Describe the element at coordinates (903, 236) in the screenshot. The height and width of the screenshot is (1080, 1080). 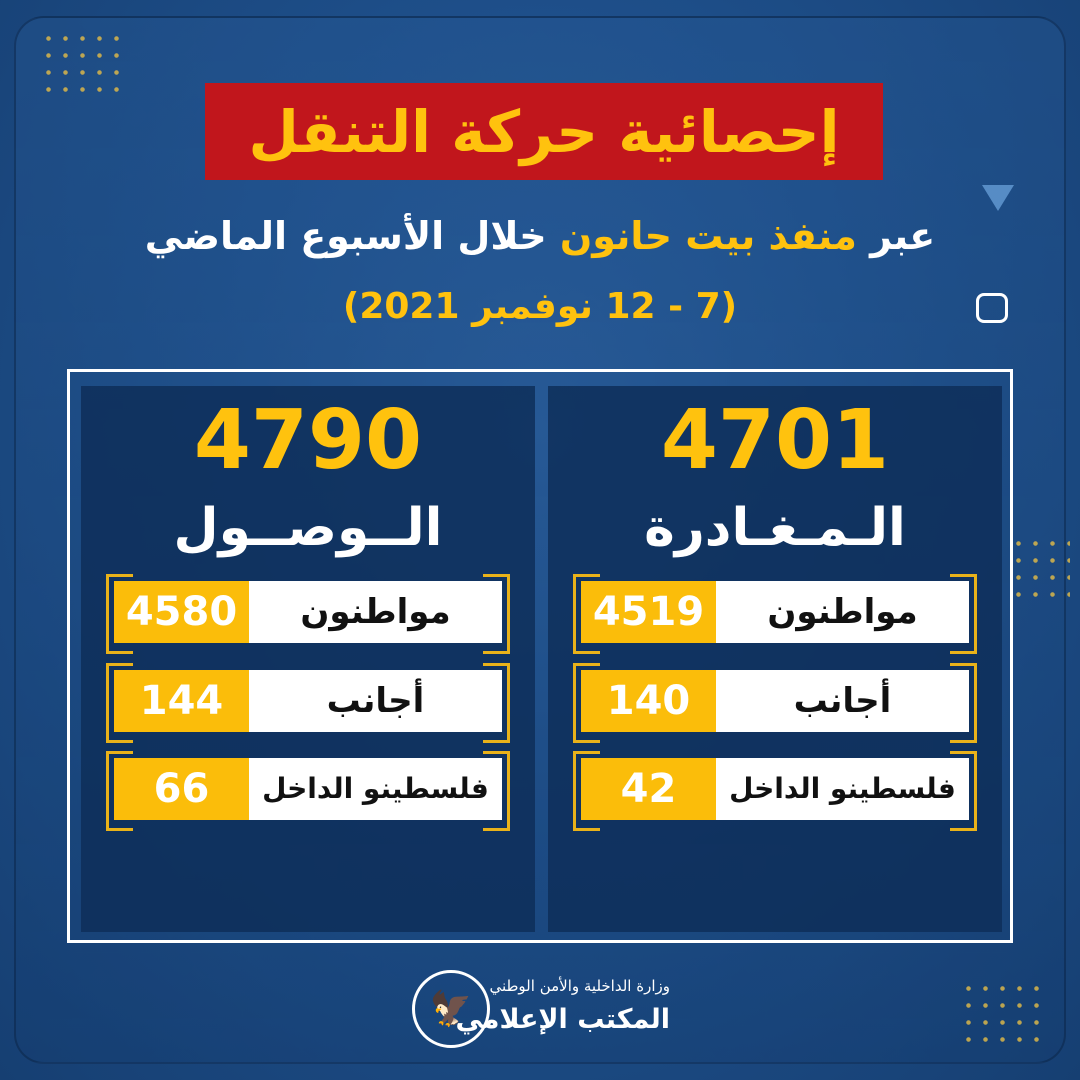
I see `subtitle-prefix: عبر` at that location.